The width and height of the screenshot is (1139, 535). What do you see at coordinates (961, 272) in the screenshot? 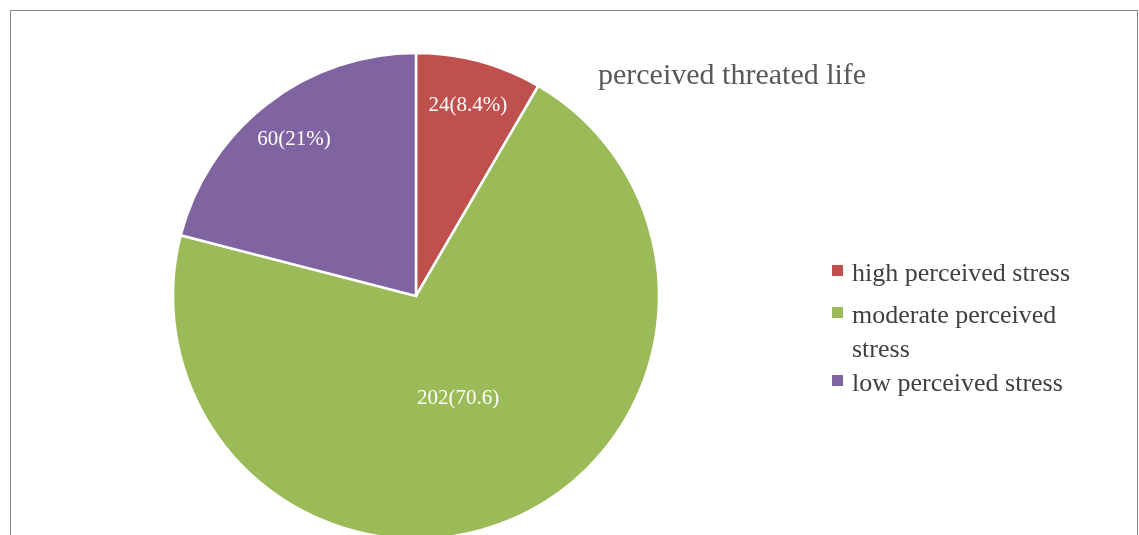
I see `legend-label: high perceived stress` at bounding box center [961, 272].